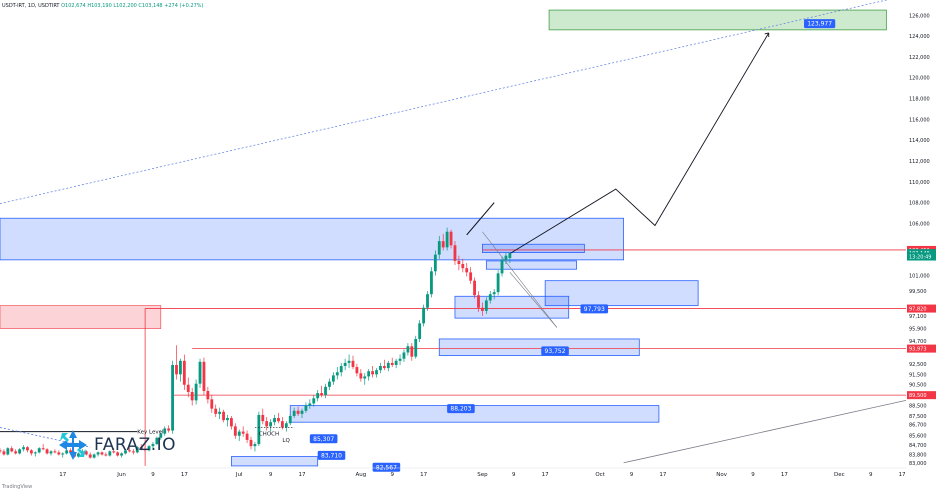 The image size is (936, 492). Describe the element at coordinates (919, 276) in the screenshot. I see `y-tick-label: 101,000` at that location.